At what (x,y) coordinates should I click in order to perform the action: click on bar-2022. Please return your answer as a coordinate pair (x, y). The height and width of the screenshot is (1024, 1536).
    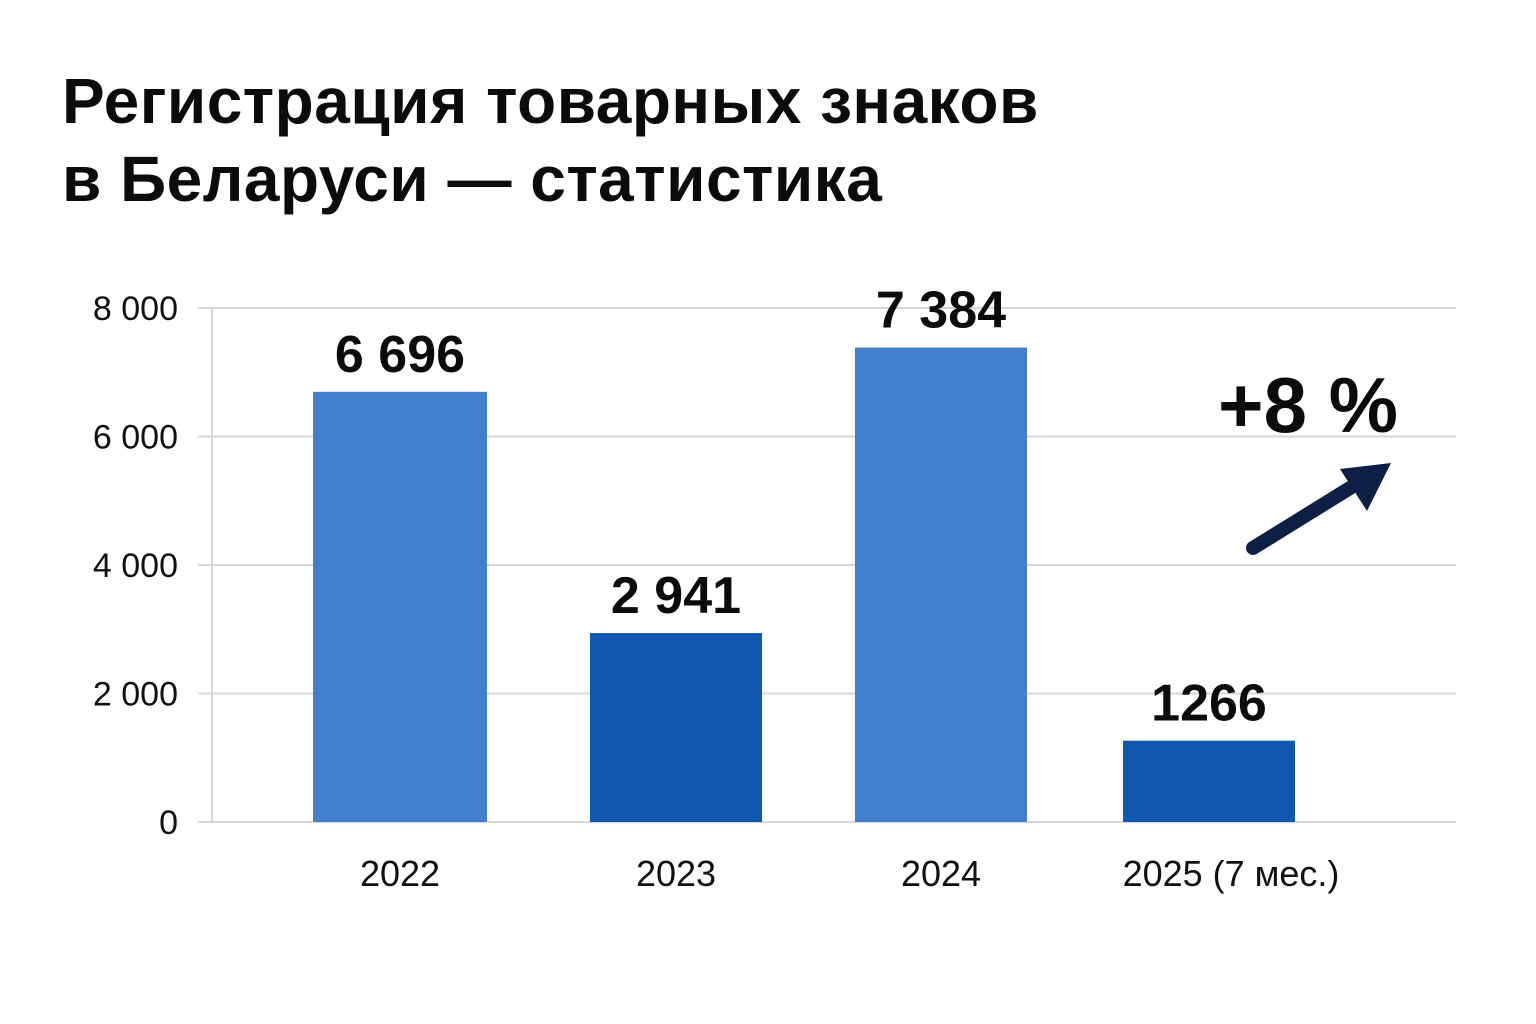
    Looking at the image, I should click on (400, 606).